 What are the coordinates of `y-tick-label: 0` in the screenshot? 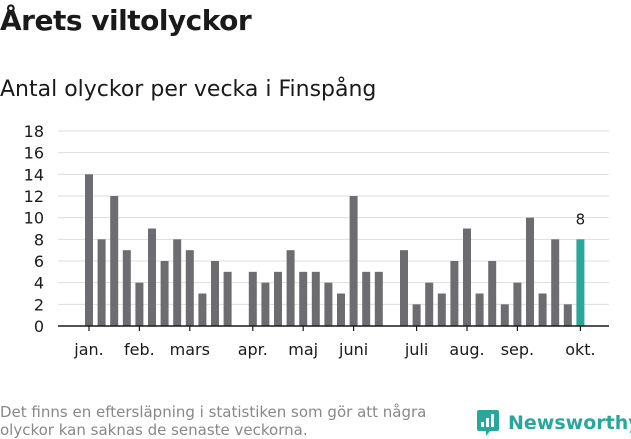 It's located at (39, 326).